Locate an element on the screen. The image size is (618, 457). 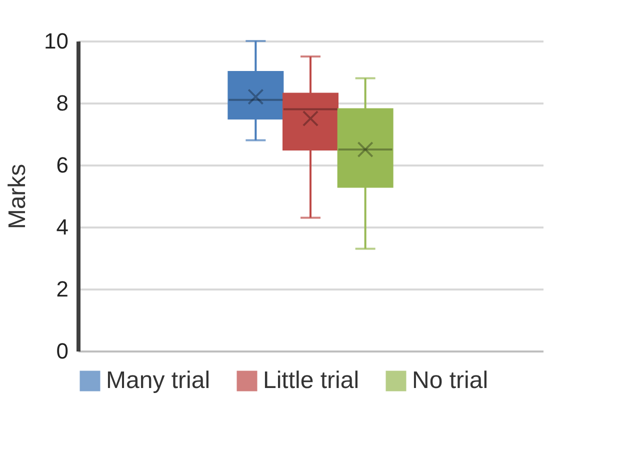
y-tick-label: 2 is located at coordinates (62, 289).